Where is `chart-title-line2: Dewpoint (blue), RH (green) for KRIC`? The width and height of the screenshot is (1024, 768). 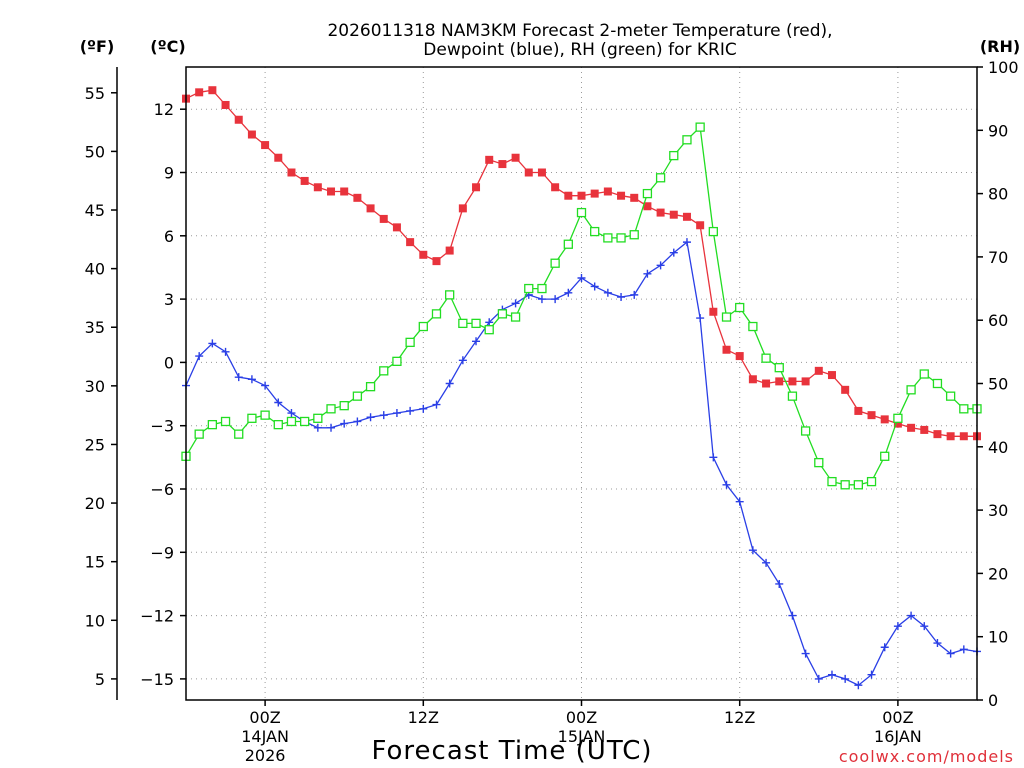 chart-title-line2: Dewpoint (blue), RH (green) for KRIC is located at coordinates (579, 50).